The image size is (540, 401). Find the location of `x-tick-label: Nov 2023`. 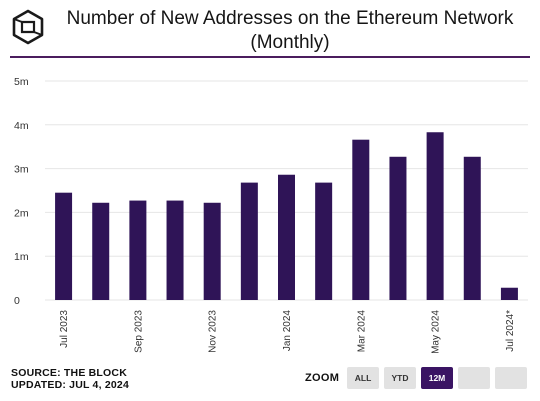

x-tick-label: Nov 2023 is located at coordinates (213, 331).